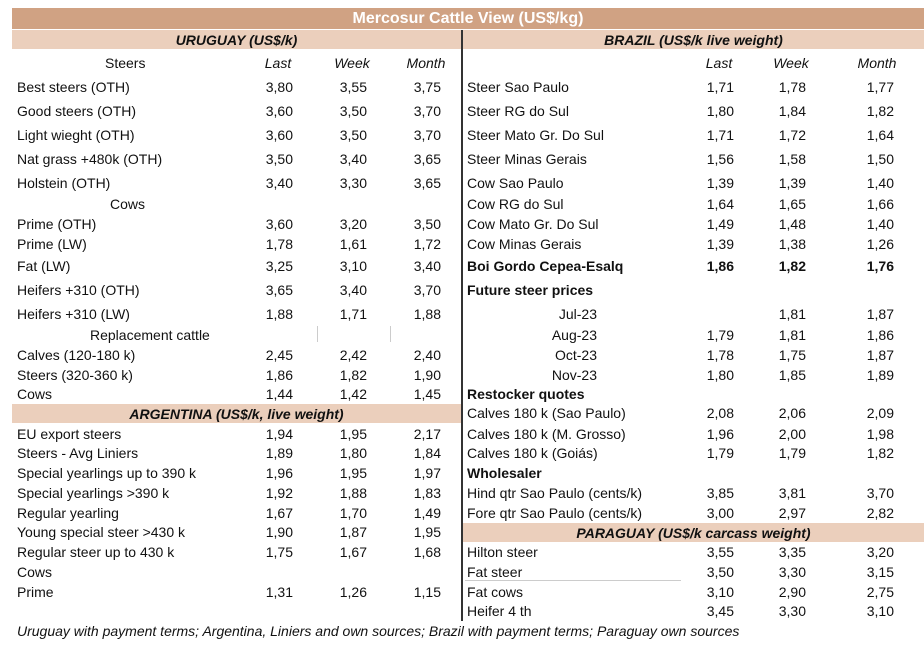 The width and height of the screenshot is (924, 655). What do you see at coordinates (427, 159) in the screenshot?
I see `value-month: 3,65` at bounding box center [427, 159].